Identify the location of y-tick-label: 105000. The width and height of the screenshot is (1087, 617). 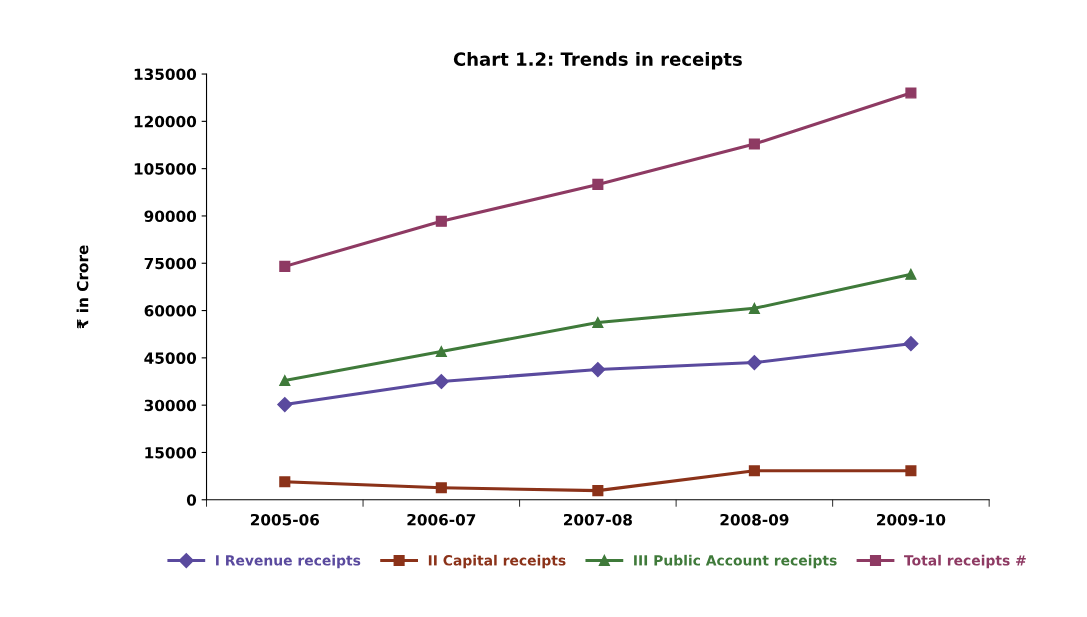
(165, 169).